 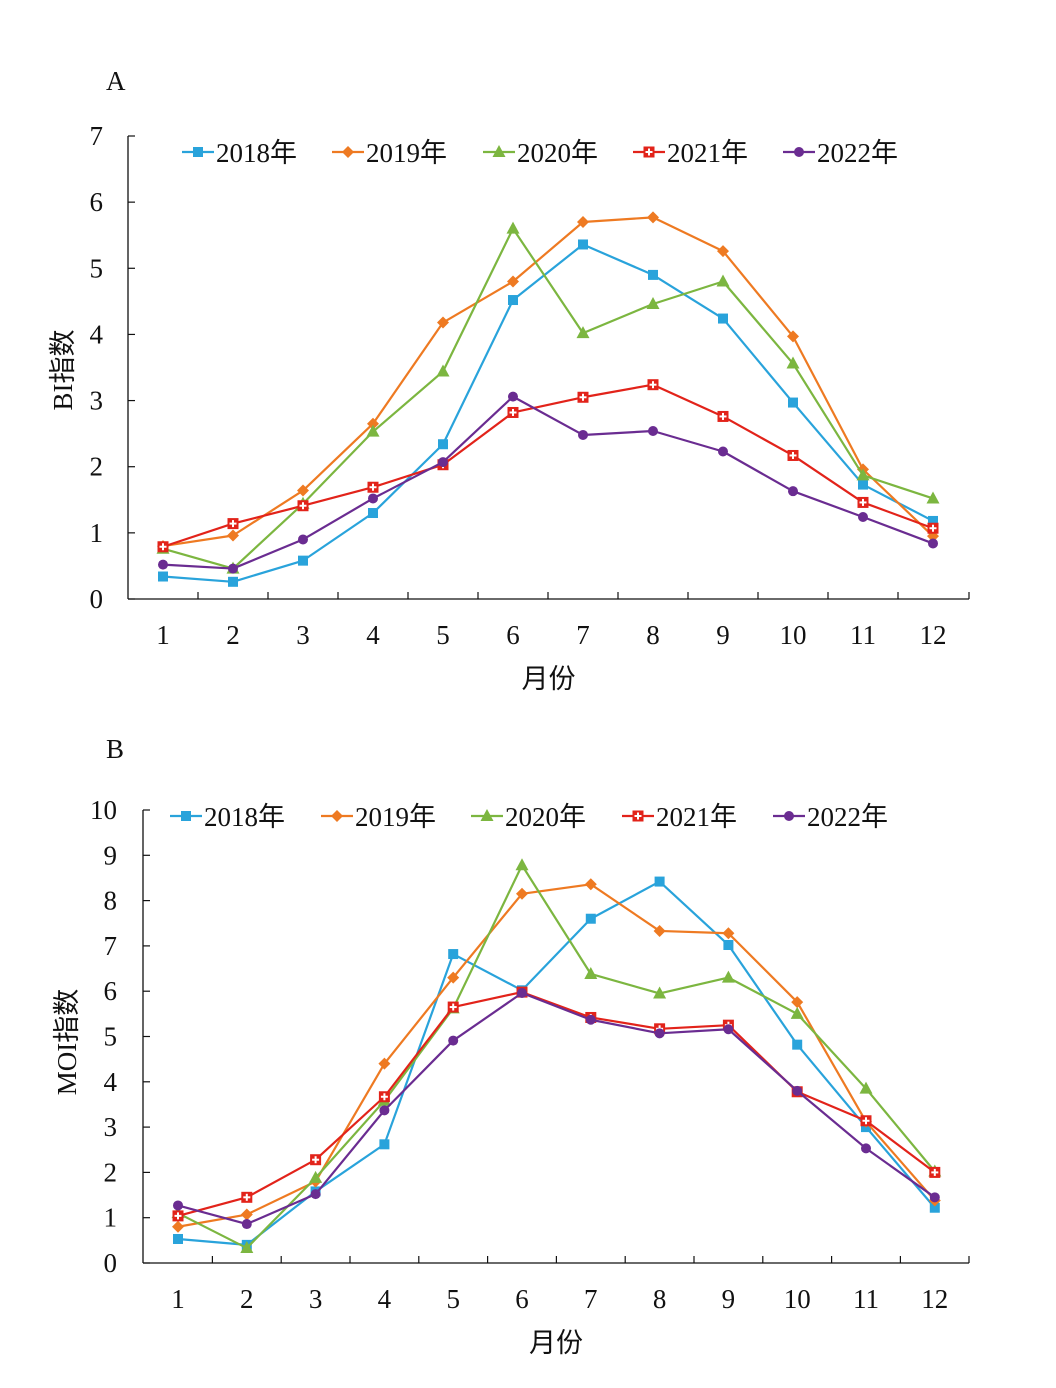 I want to click on chart2-y-tick-label: 6, so click(x=111, y=991).